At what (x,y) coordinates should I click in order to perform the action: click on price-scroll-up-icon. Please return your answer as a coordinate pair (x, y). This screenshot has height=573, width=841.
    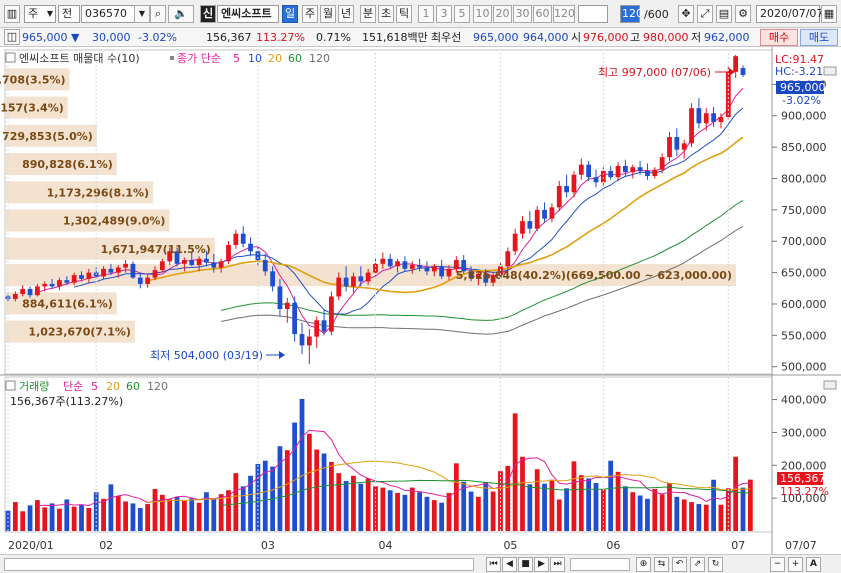
    Looking at the image, I should click on (830, 71).